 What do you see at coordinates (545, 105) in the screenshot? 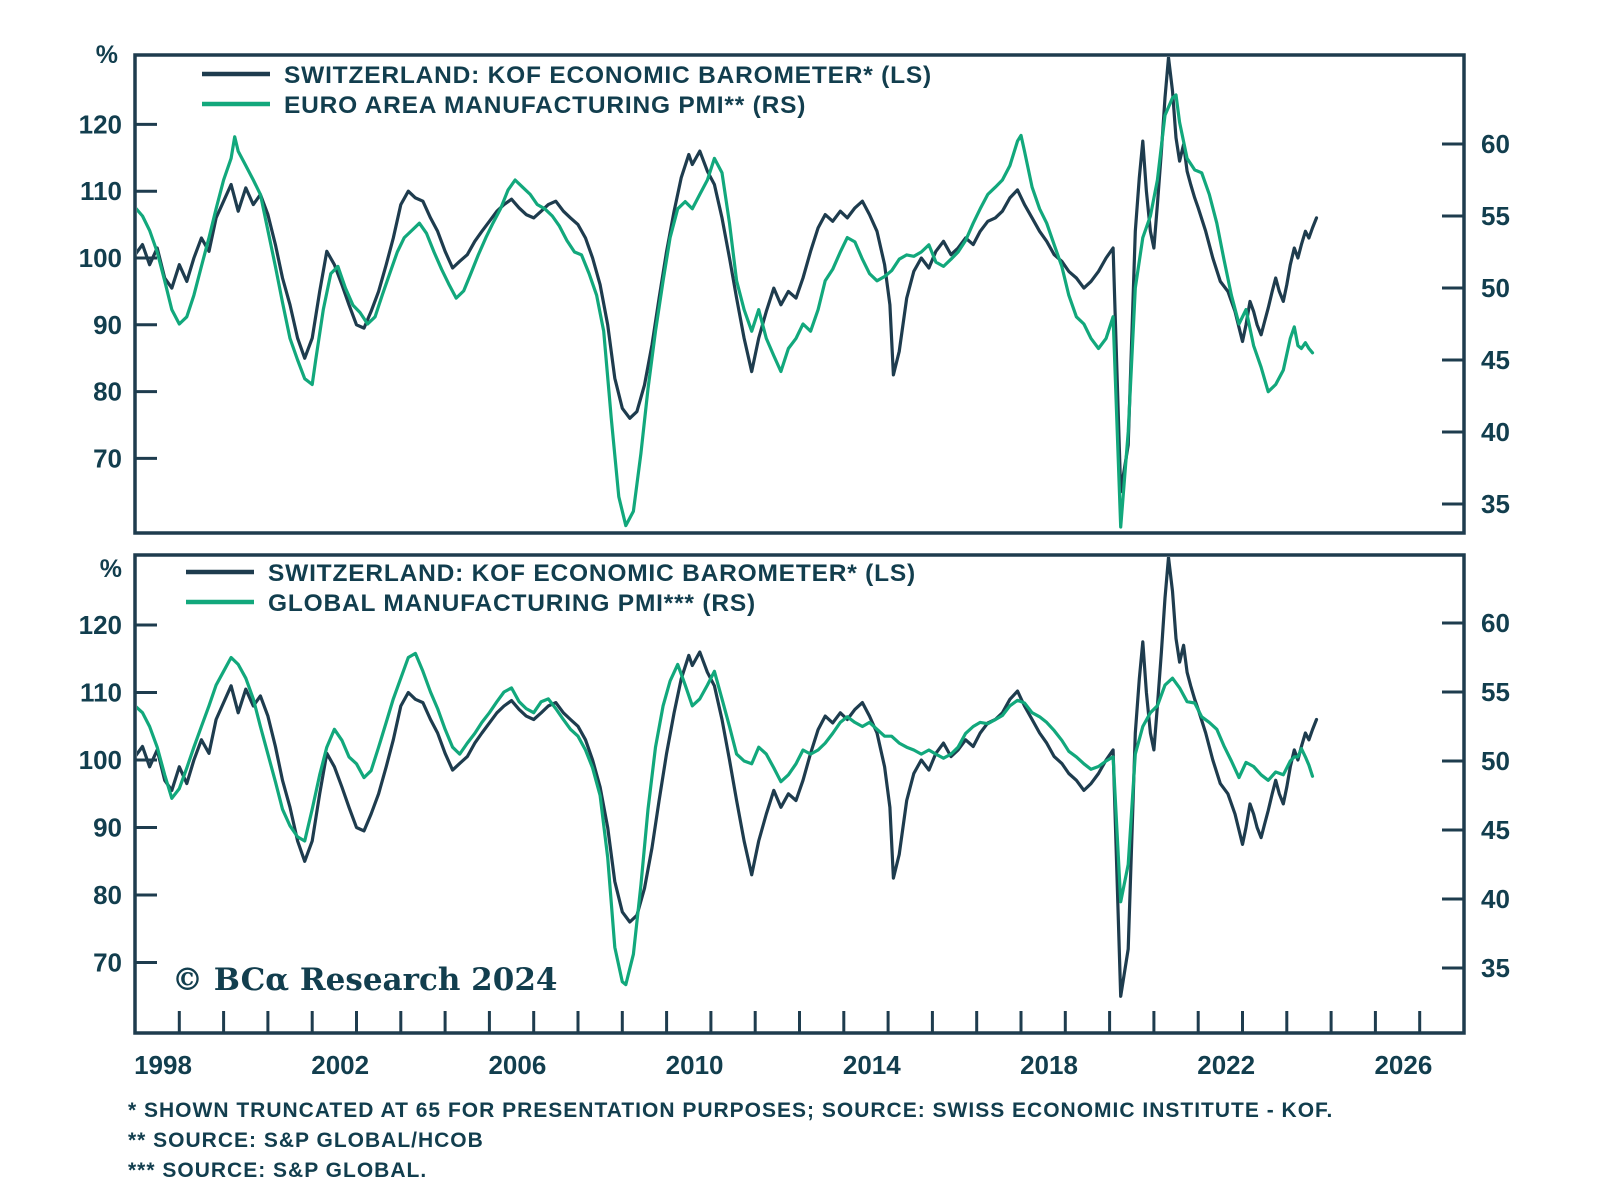
I see `legend-euro-pmi-label: EURO AREA MANUFACTURING PMI** (RS)` at bounding box center [545, 105].